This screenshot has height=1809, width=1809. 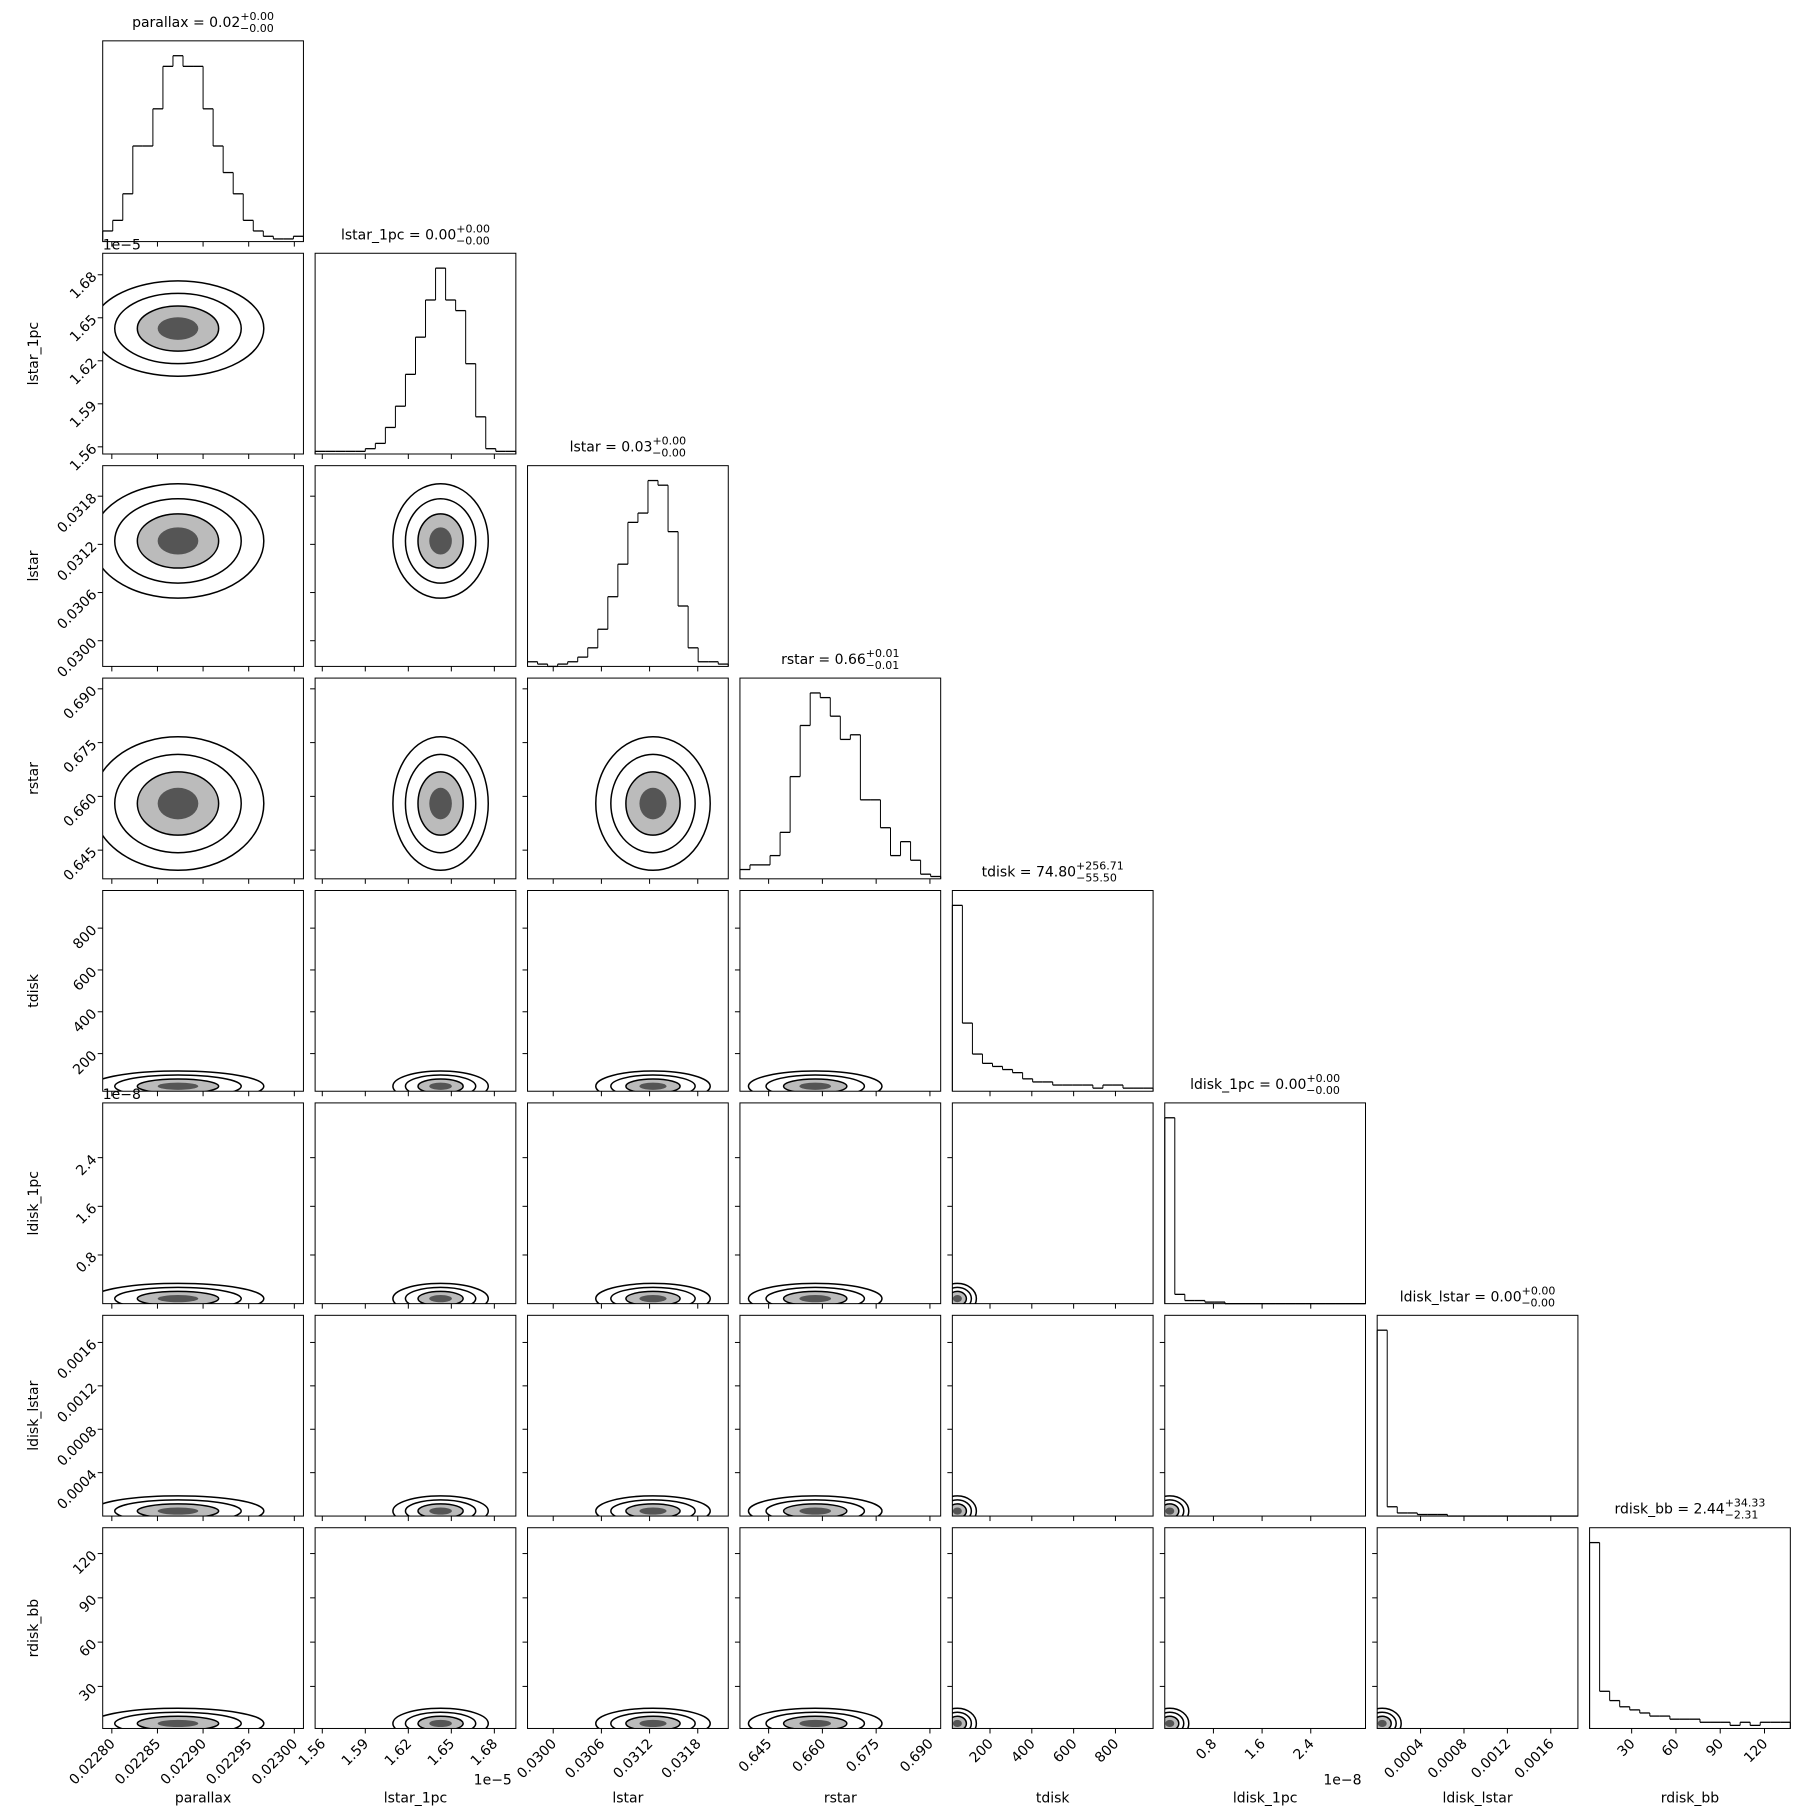 I want to click on y-offset: 1e−8, so click(x=122, y=1095).